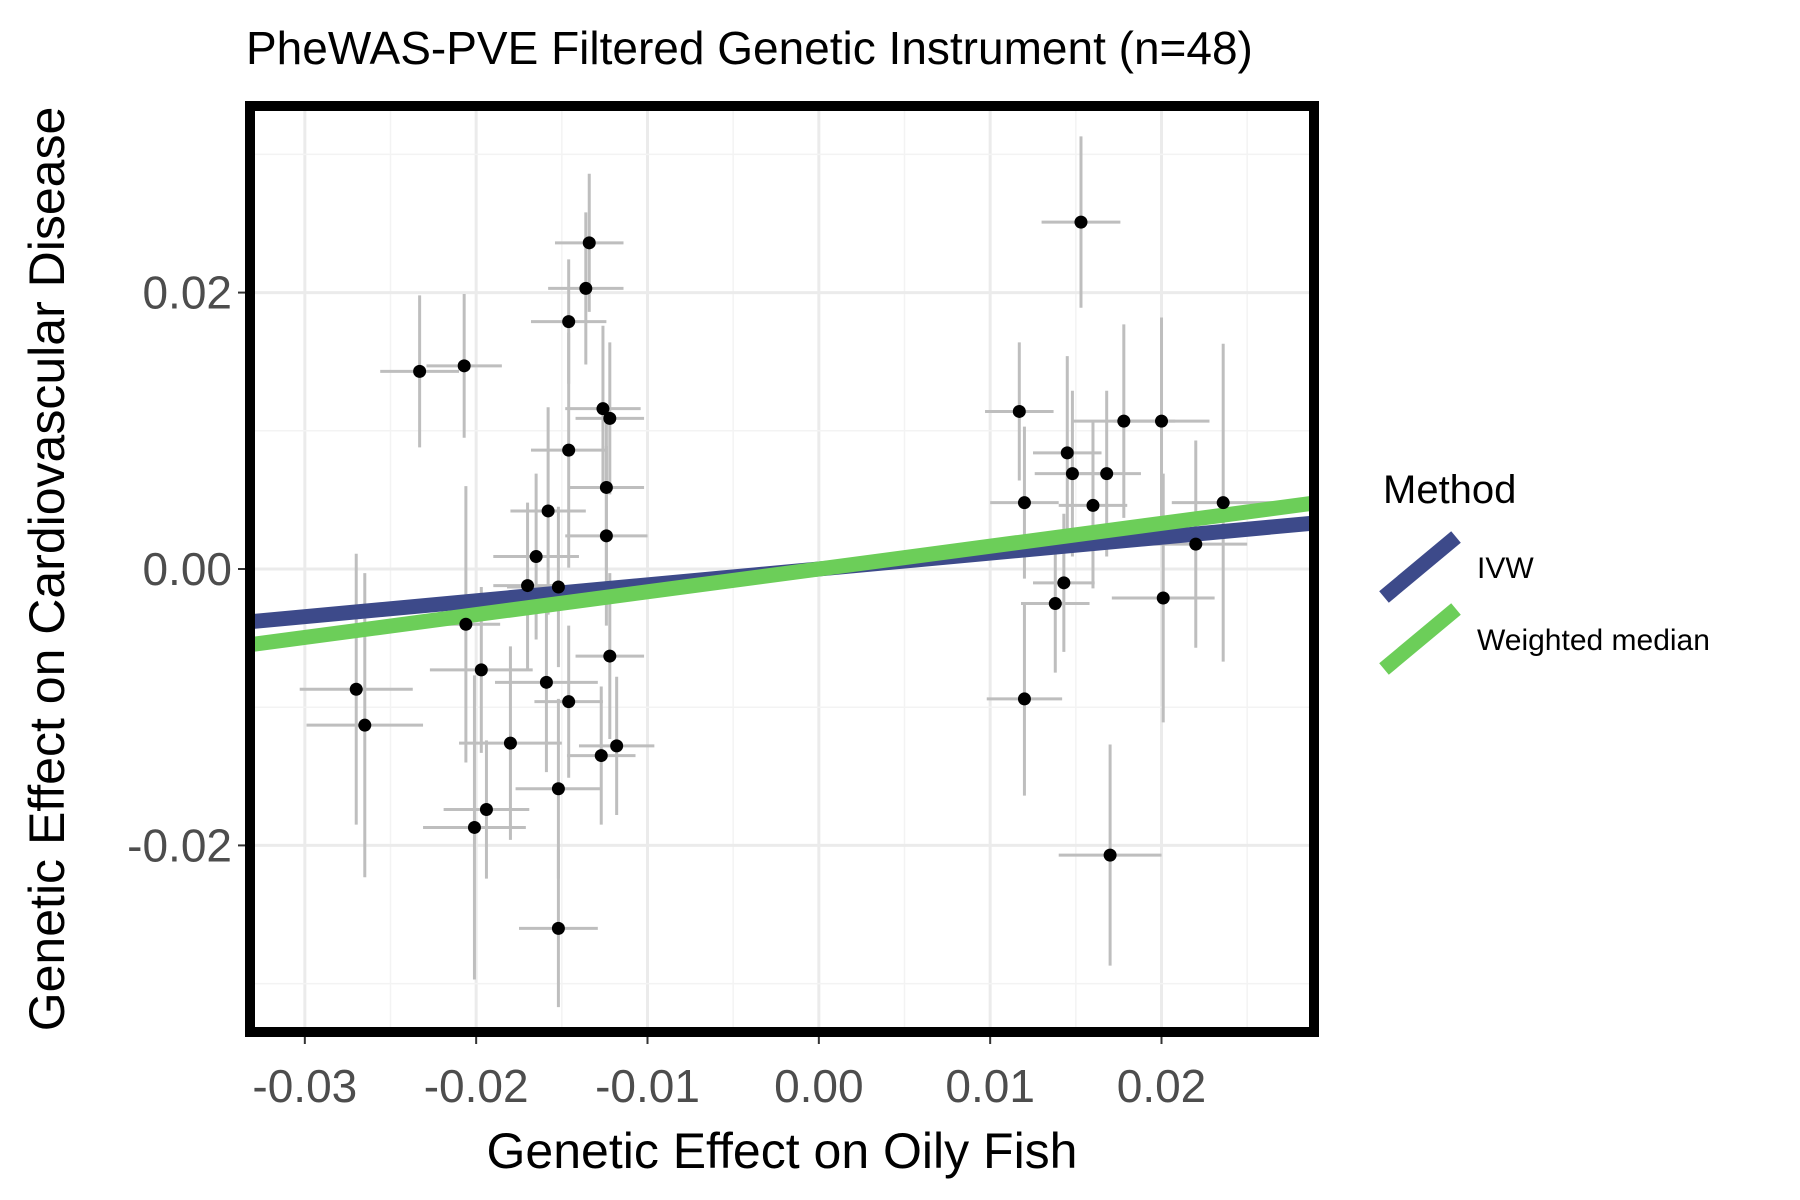  I want to click on legend-label: IVW, so click(1505, 568).